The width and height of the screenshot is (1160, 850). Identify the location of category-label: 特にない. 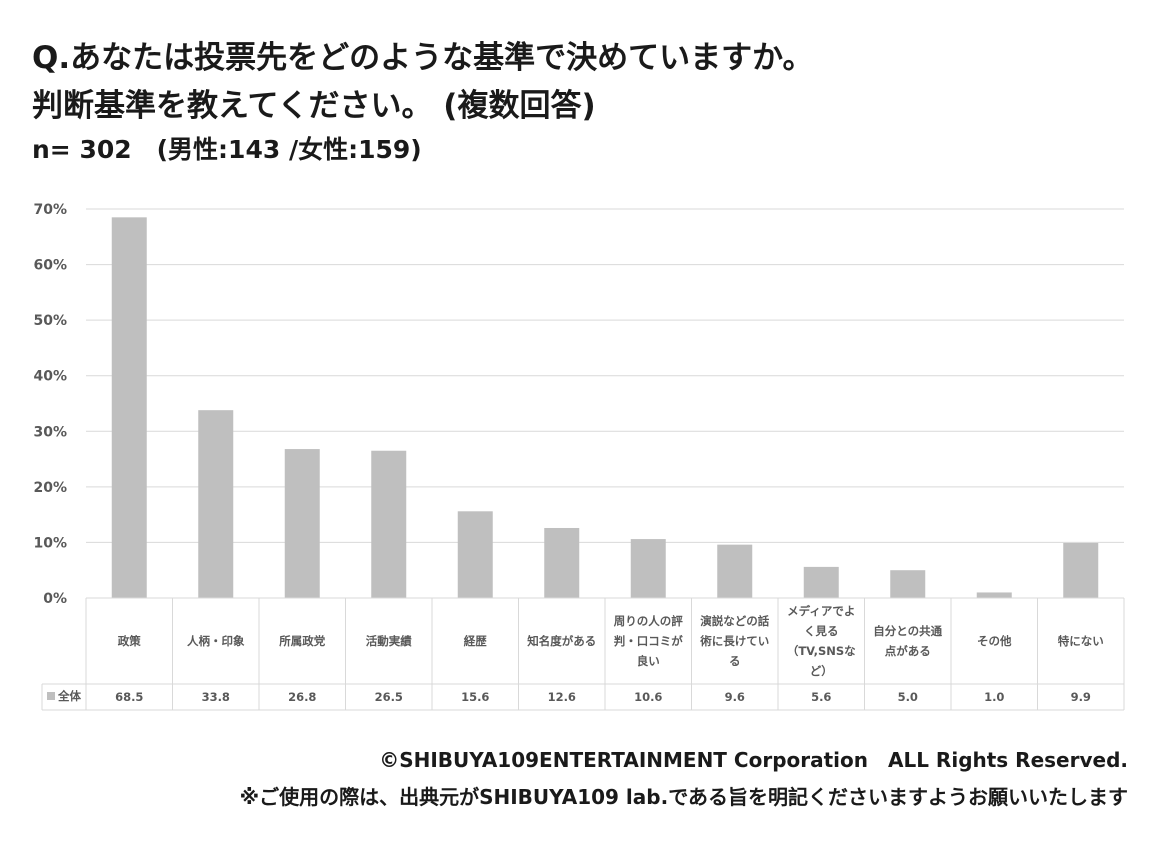
(1081, 641).